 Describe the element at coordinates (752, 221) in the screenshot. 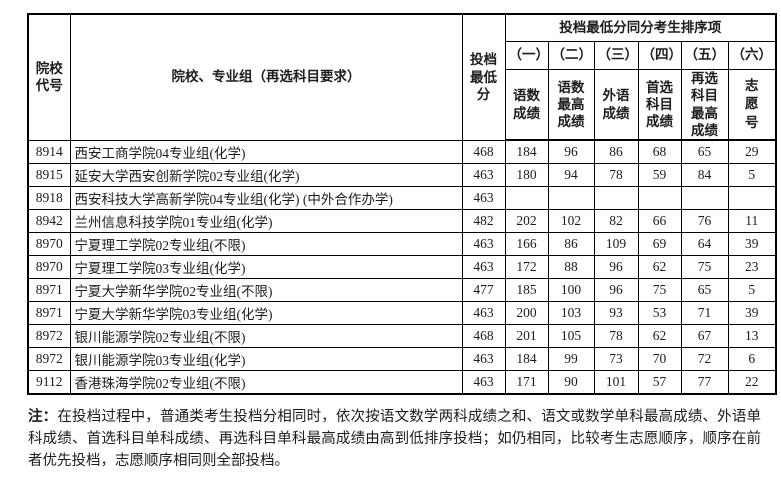

I see `cell-sort-6: 11` at that location.